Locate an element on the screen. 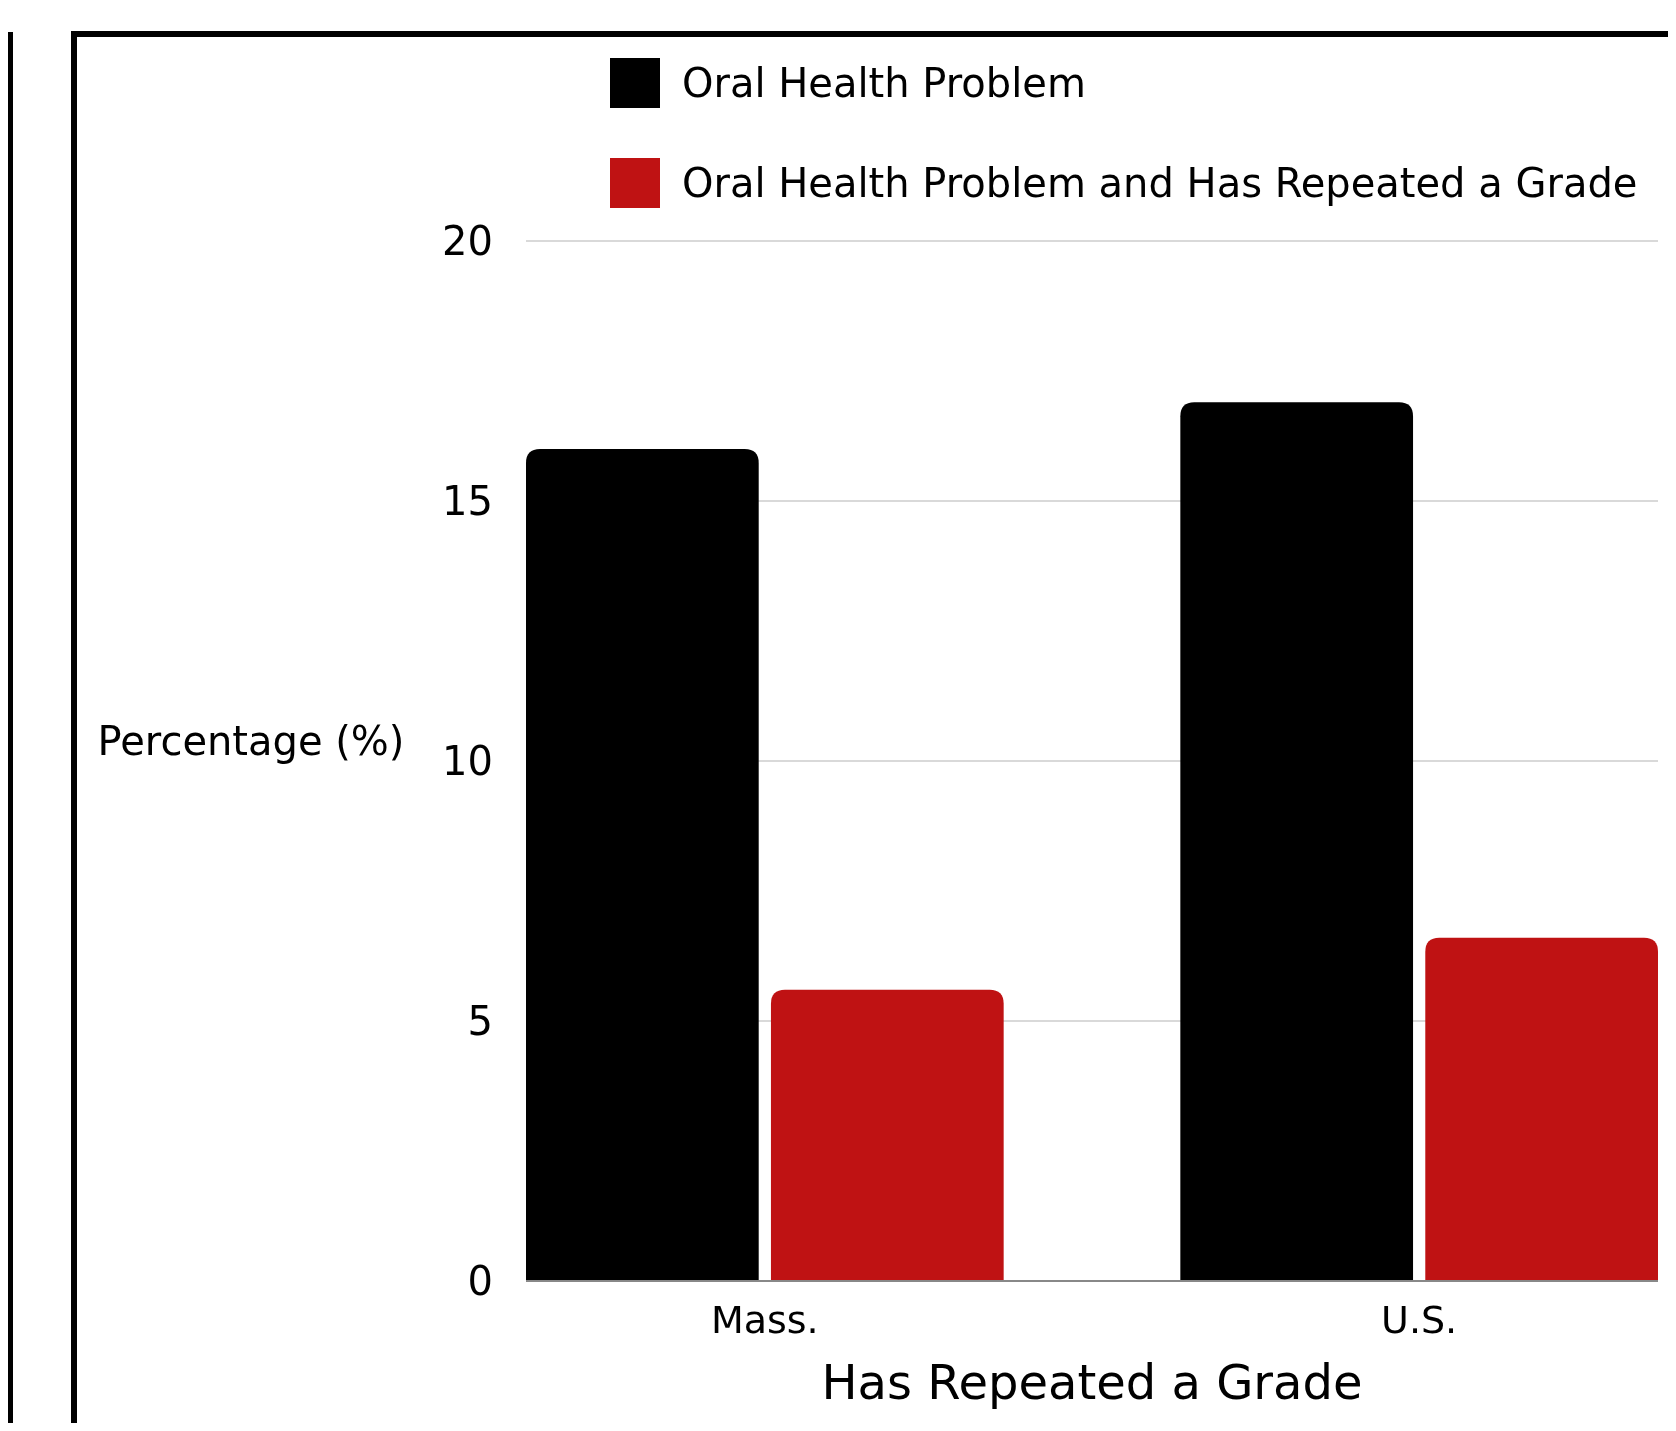  y-tick-label: 5 is located at coordinates (480, 1021).